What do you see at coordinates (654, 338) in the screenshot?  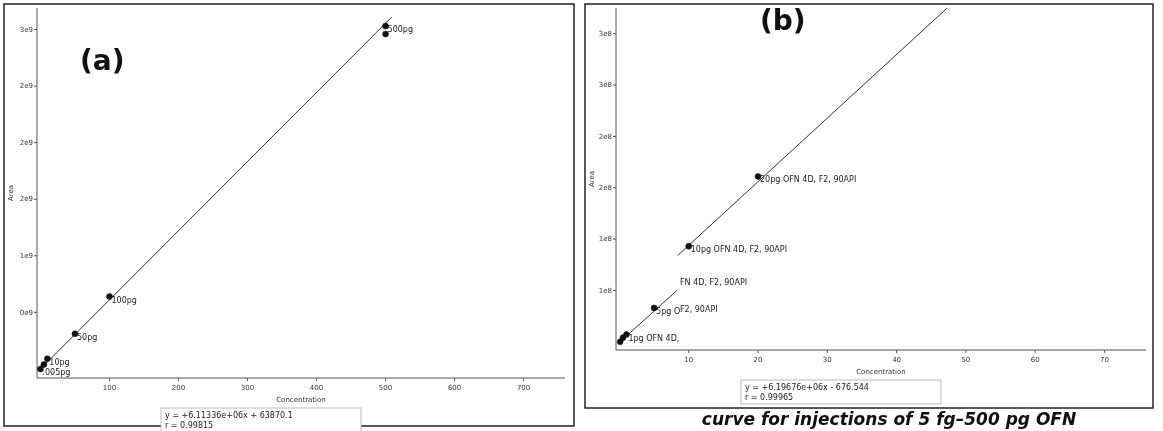 I see `annotation: 1pg OFN 4D,` at bounding box center [654, 338].